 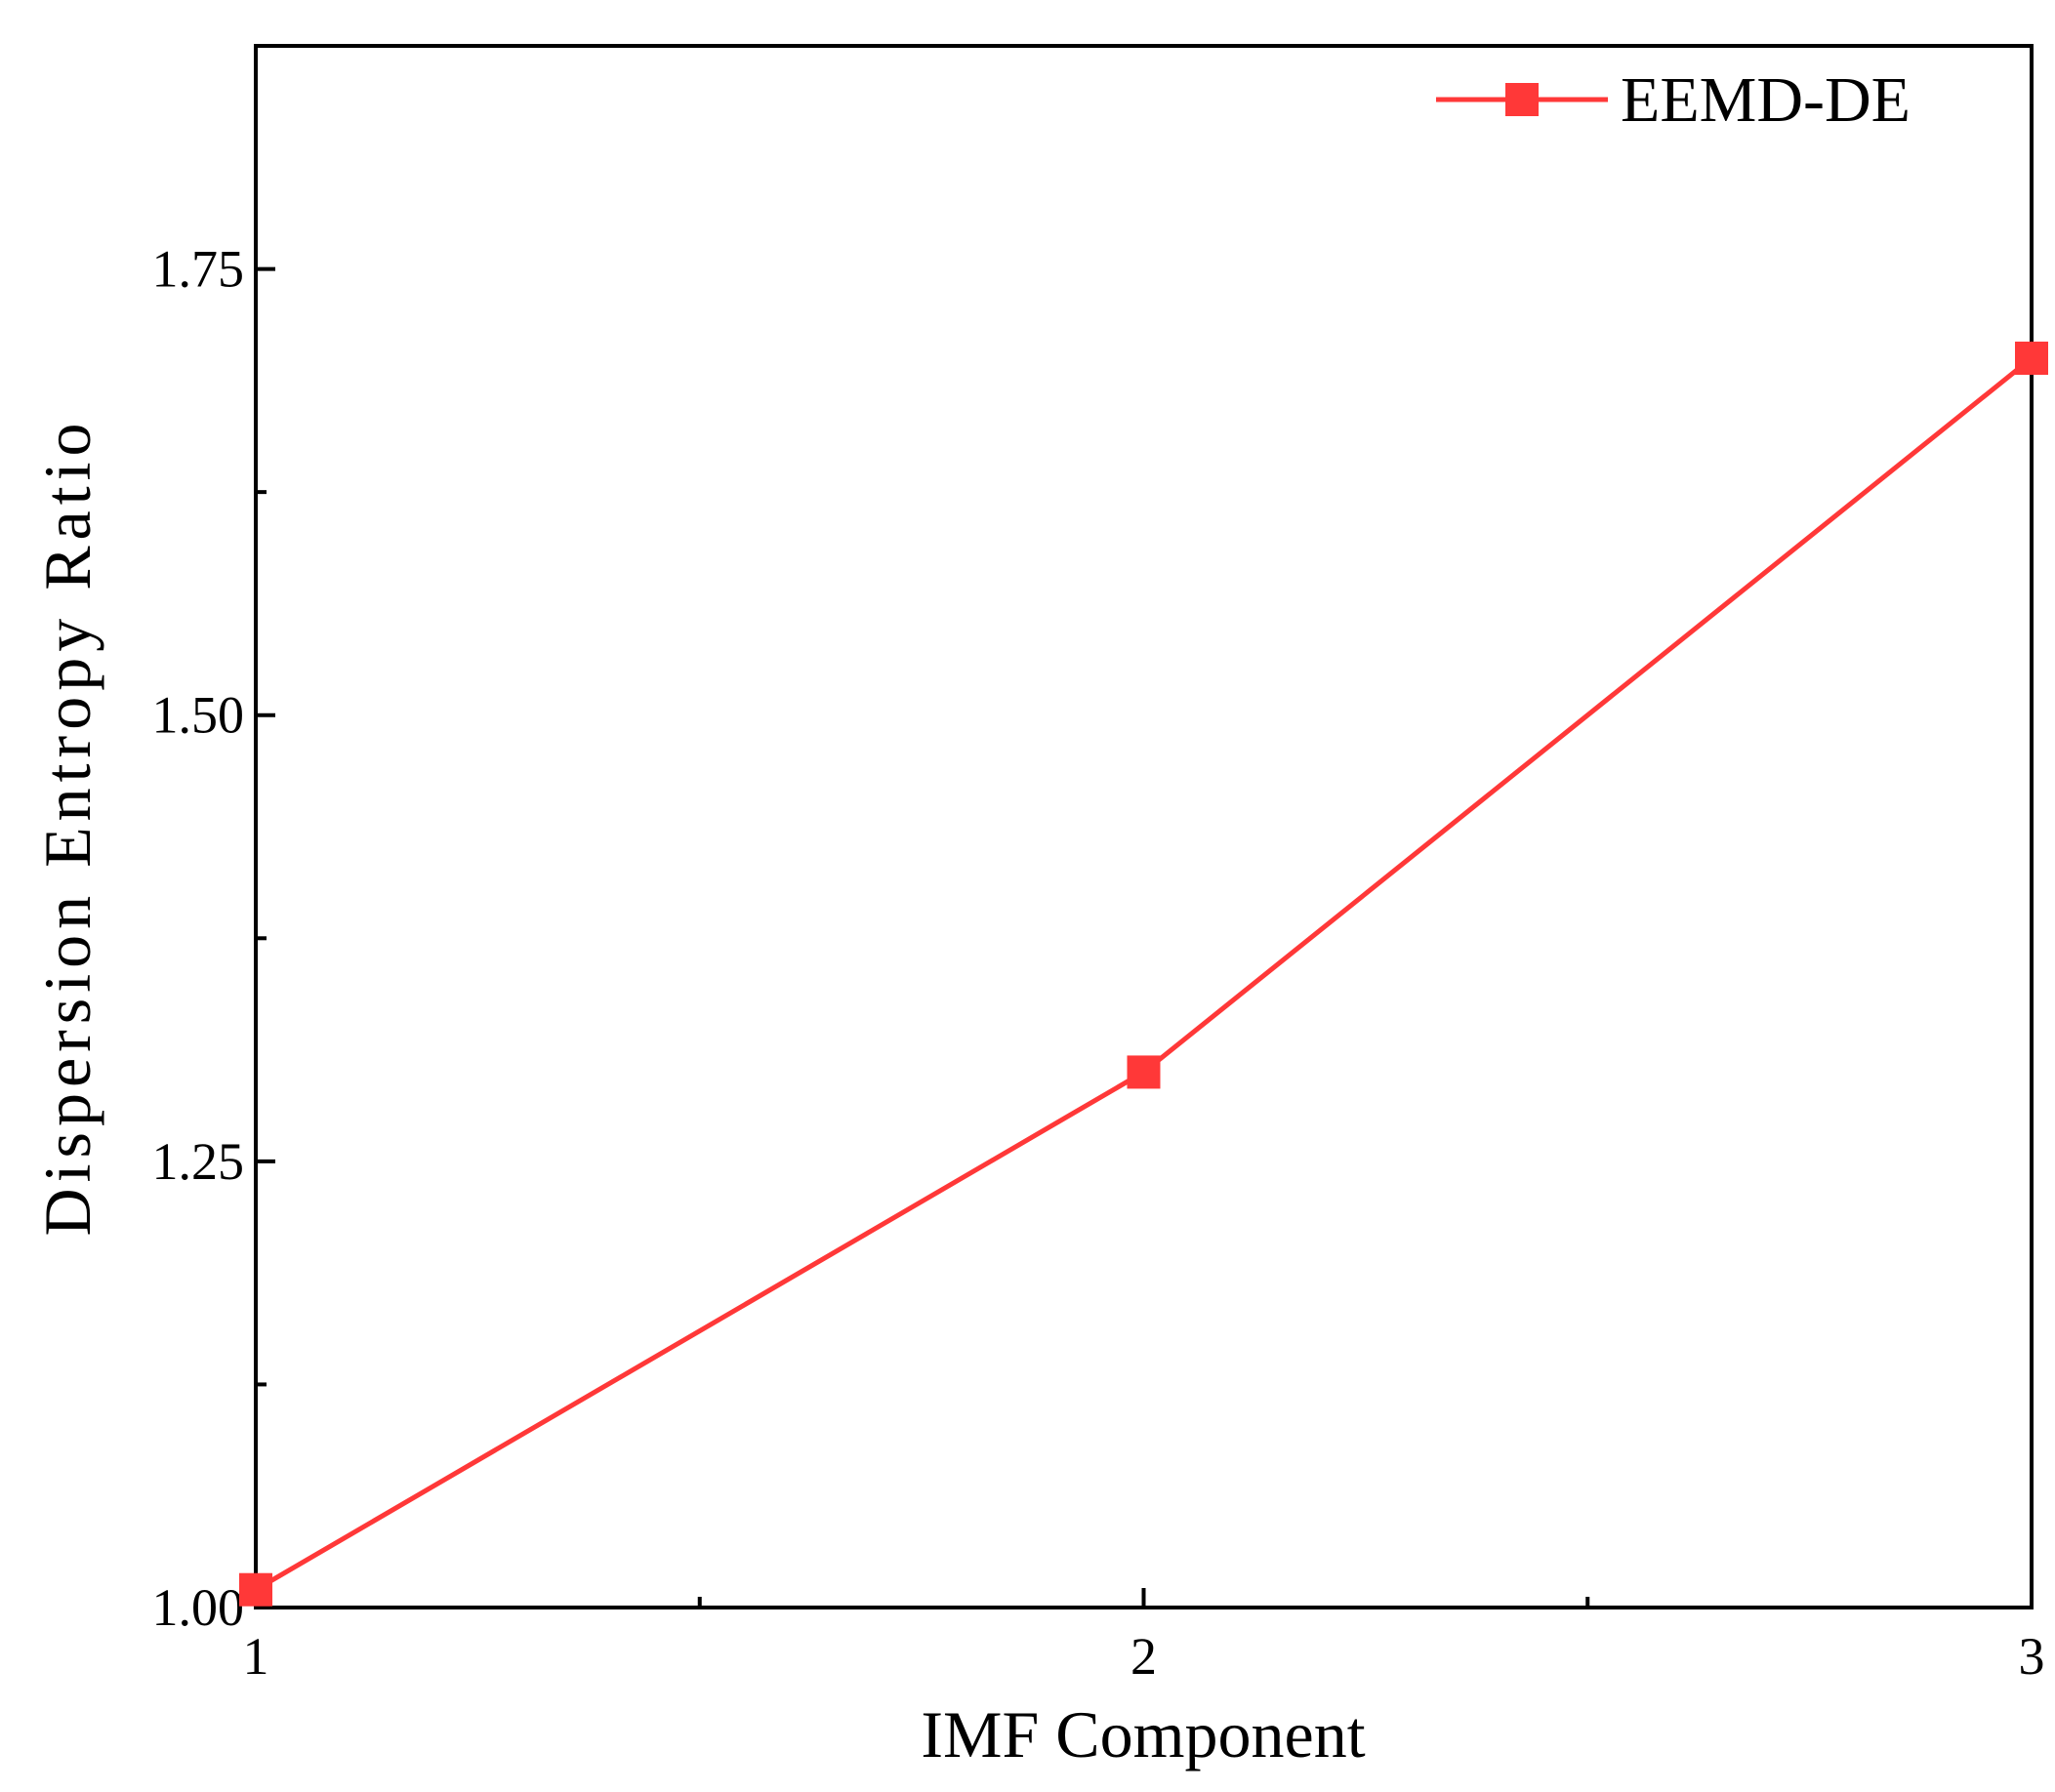 I want to click on y-tick-label: 1.50, so click(x=198, y=715).